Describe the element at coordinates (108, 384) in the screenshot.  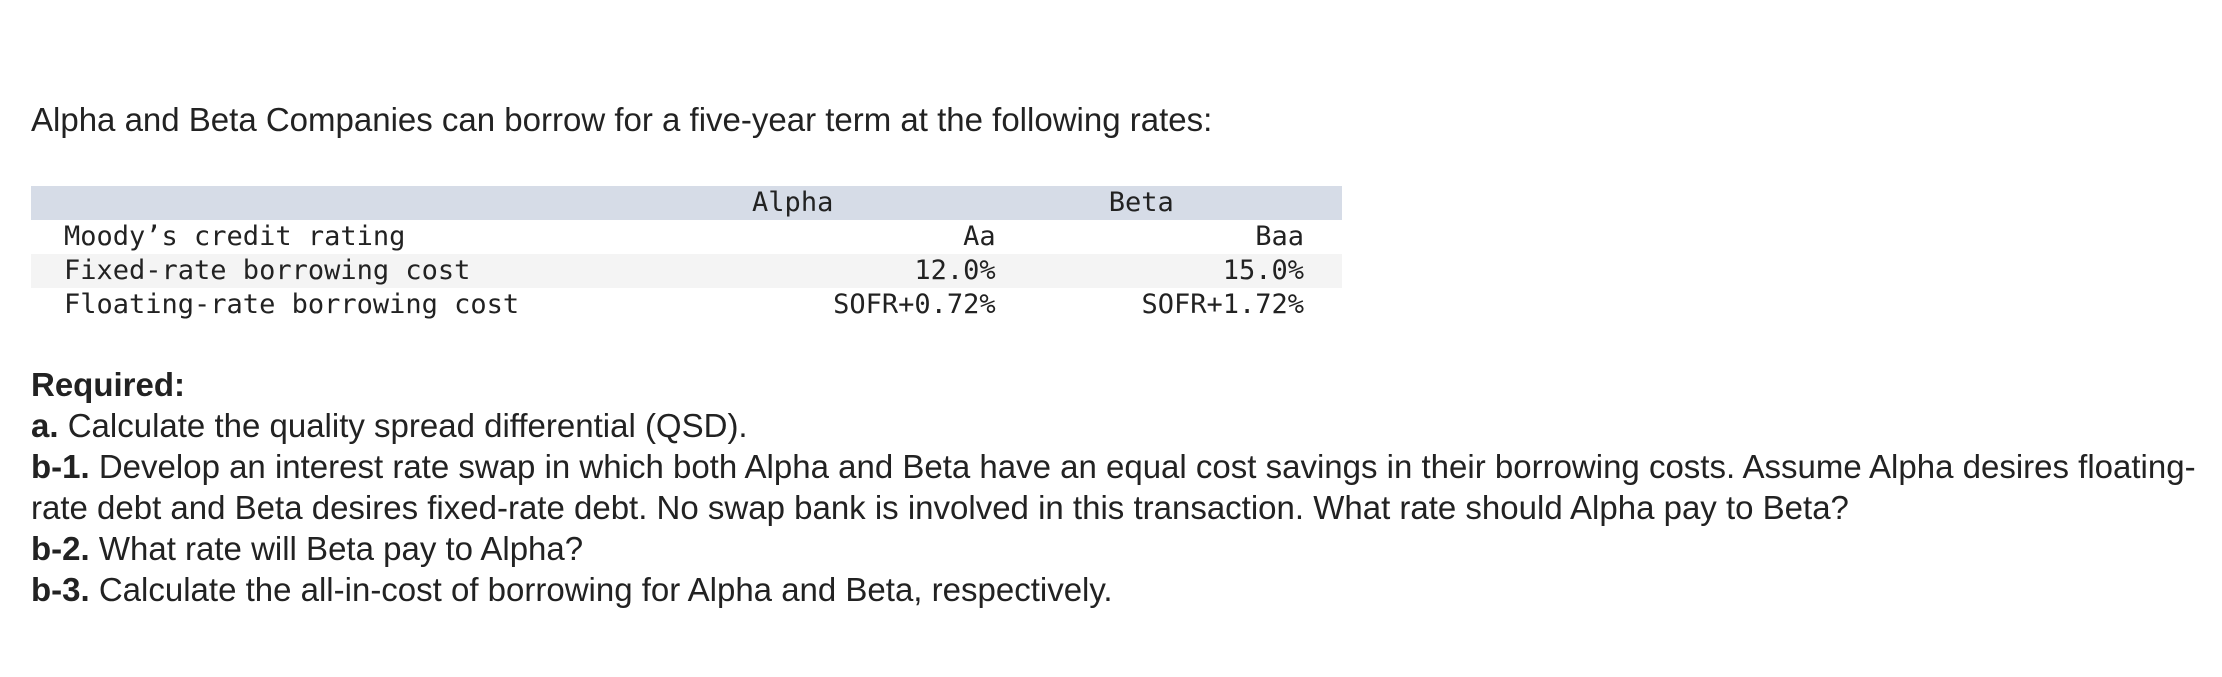
I see `required-heading: Required:` at that location.